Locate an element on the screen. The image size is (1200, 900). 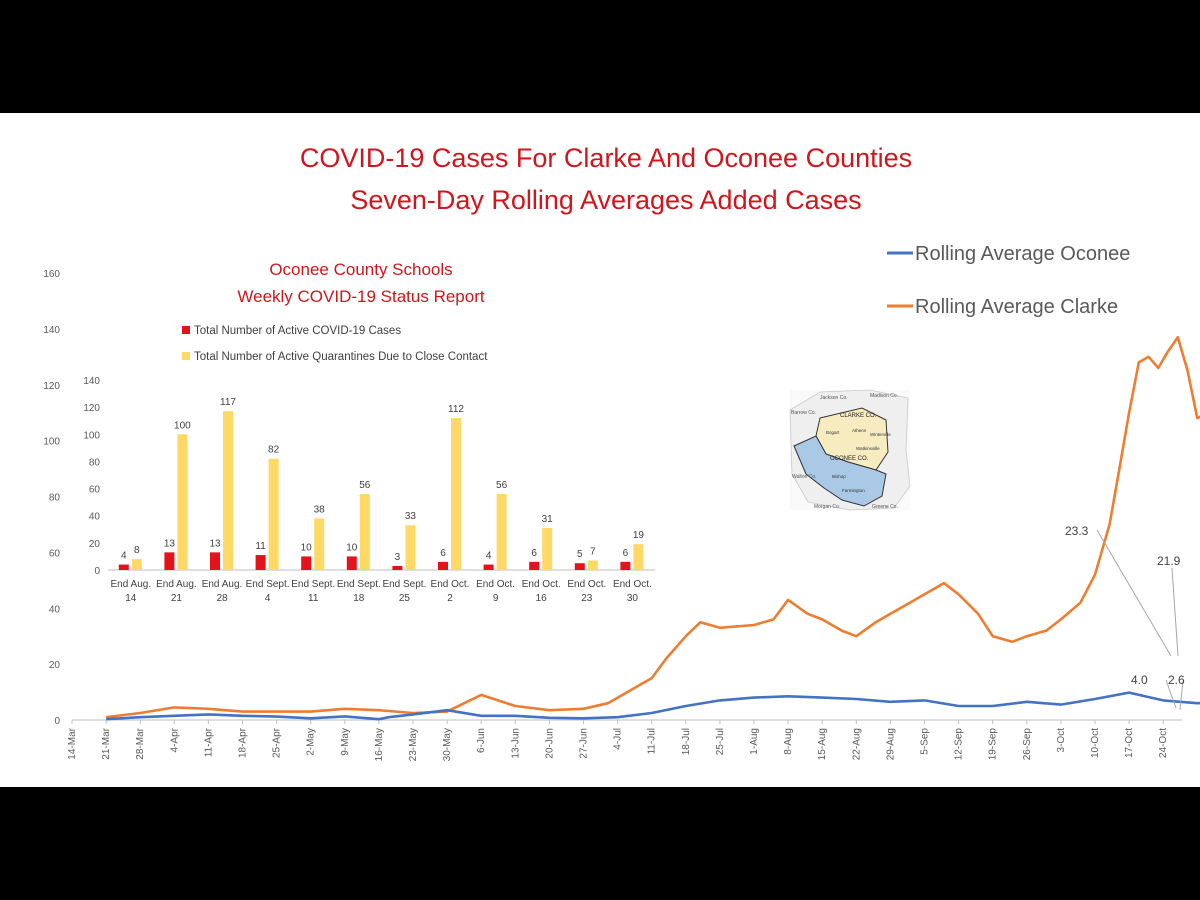
inset-category-label-line-2-7: 2 is located at coordinates (450, 598).